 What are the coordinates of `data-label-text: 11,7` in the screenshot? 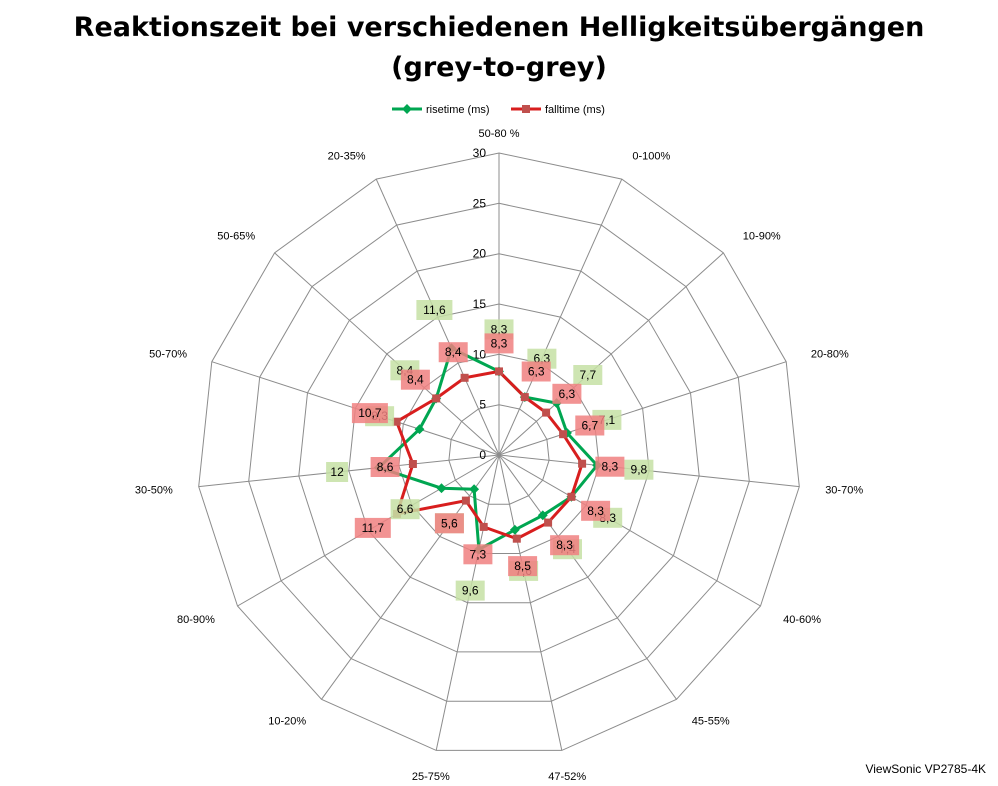 It's located at (373, 528).